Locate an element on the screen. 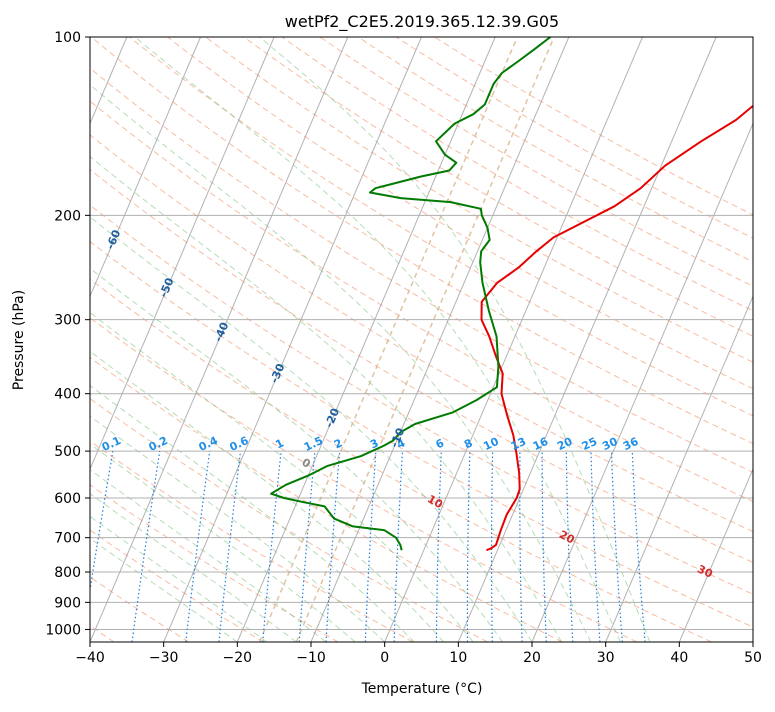 The height and width of the screenshot is (712, 775). x-tick-label: 50 is located at coordinates (753, 658).